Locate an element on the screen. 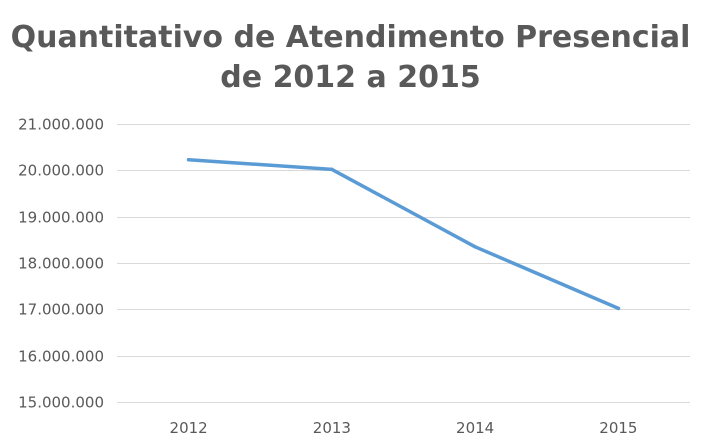 Image resolution: width=701 pixels, height=441 pixels. x-tick-label: 2013 is located at coordinates (332, 428).